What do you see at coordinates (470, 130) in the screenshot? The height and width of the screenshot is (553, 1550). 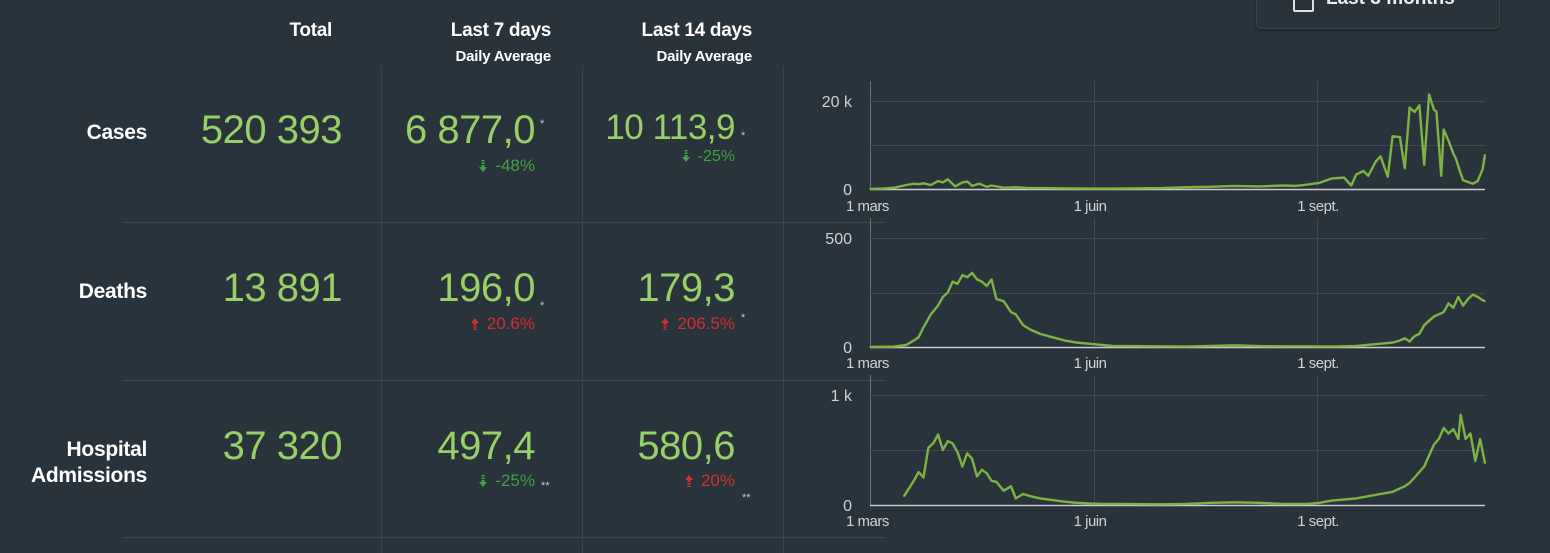 I see `value-text: 6 877,0` at bounding box center [470, 130].